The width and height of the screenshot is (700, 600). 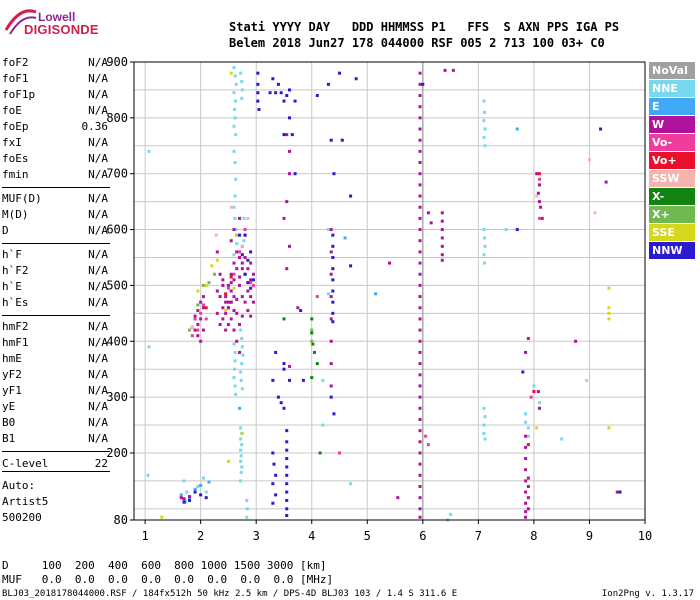 What do you see at coordinates (101, 463) in the screenshot?
I see `param-value: 22` at bounding box center [101, 463].